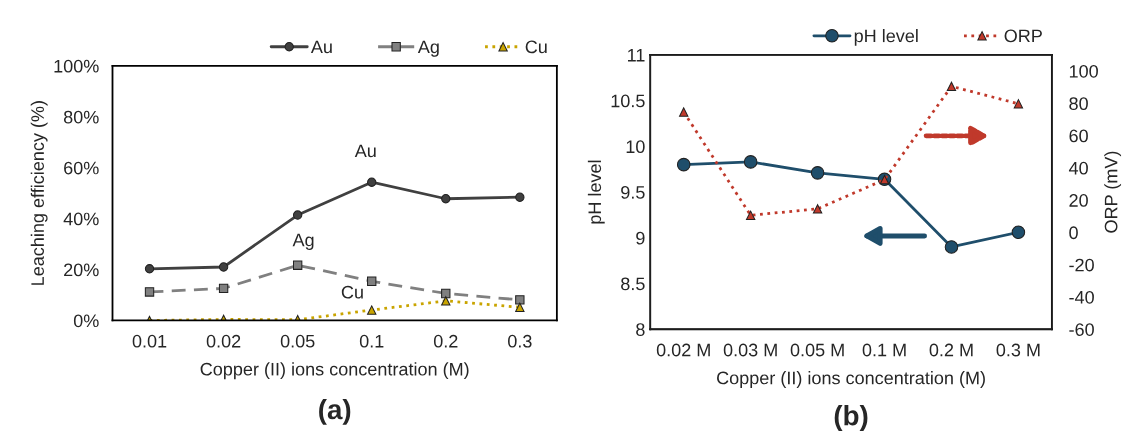 Image resolution: width=1125 pixels, height=439 pixels. I want to click on y2-axis-title: ORP (mV), so click(1113, 192).